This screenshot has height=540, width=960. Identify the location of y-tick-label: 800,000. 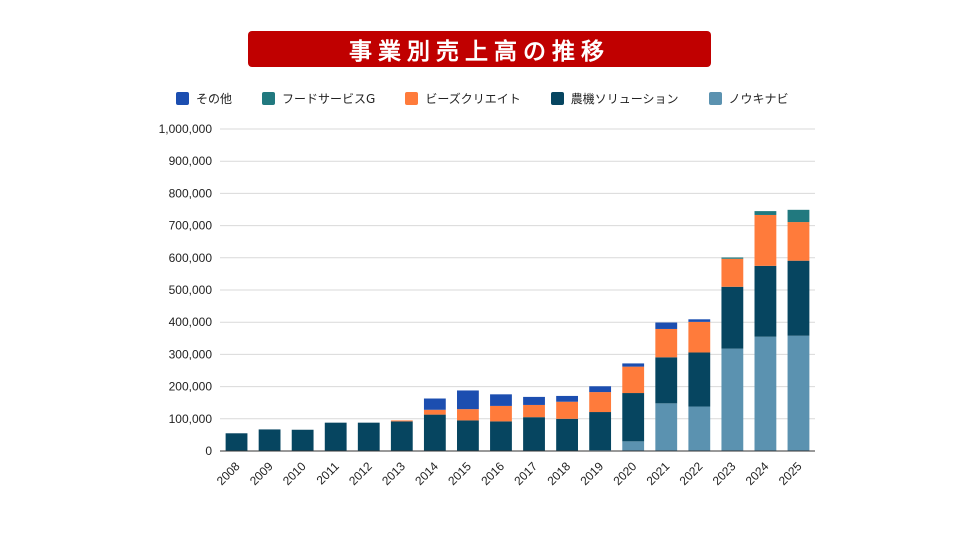
(191, 193).